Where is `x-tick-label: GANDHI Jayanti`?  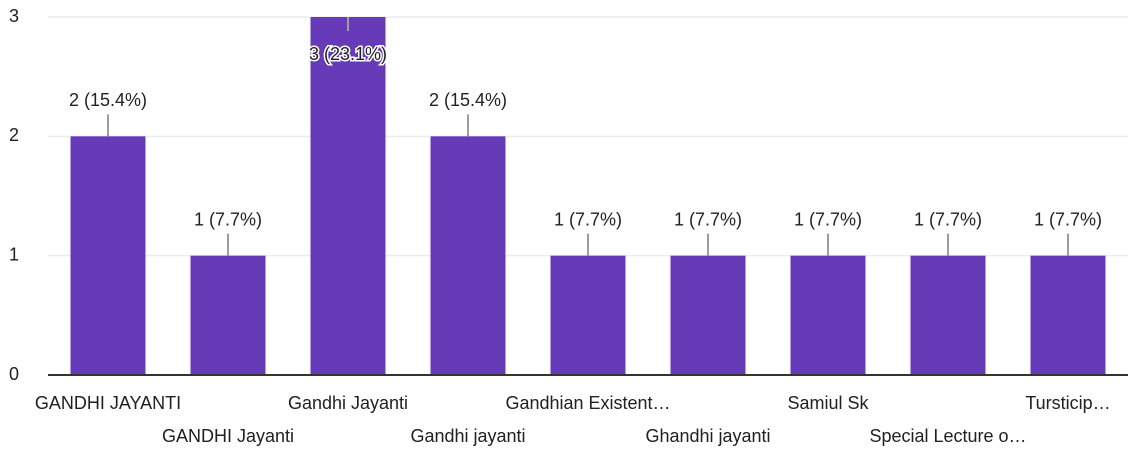
x-tick-label: GANDHI Jayanti is located at coordinates (228, 436).